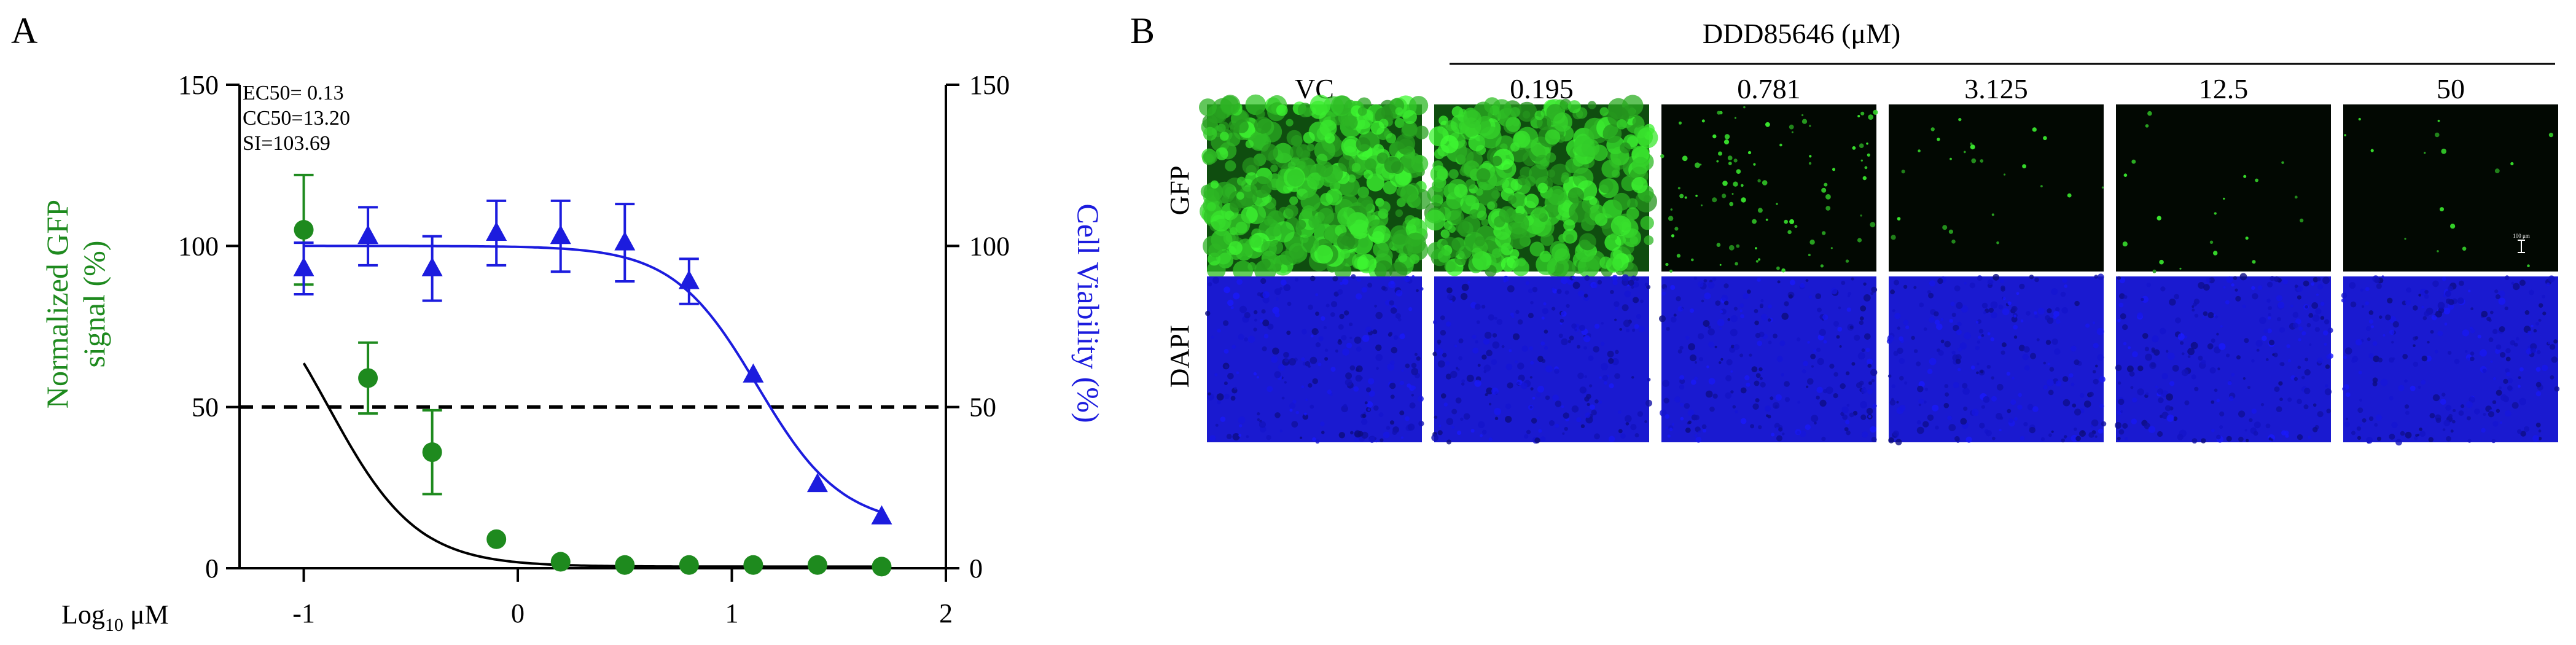  What do you see at coordinates (1768, 359) in the screenshot?
I see `dapi-micrograph` at bounding box center [1768, 359].